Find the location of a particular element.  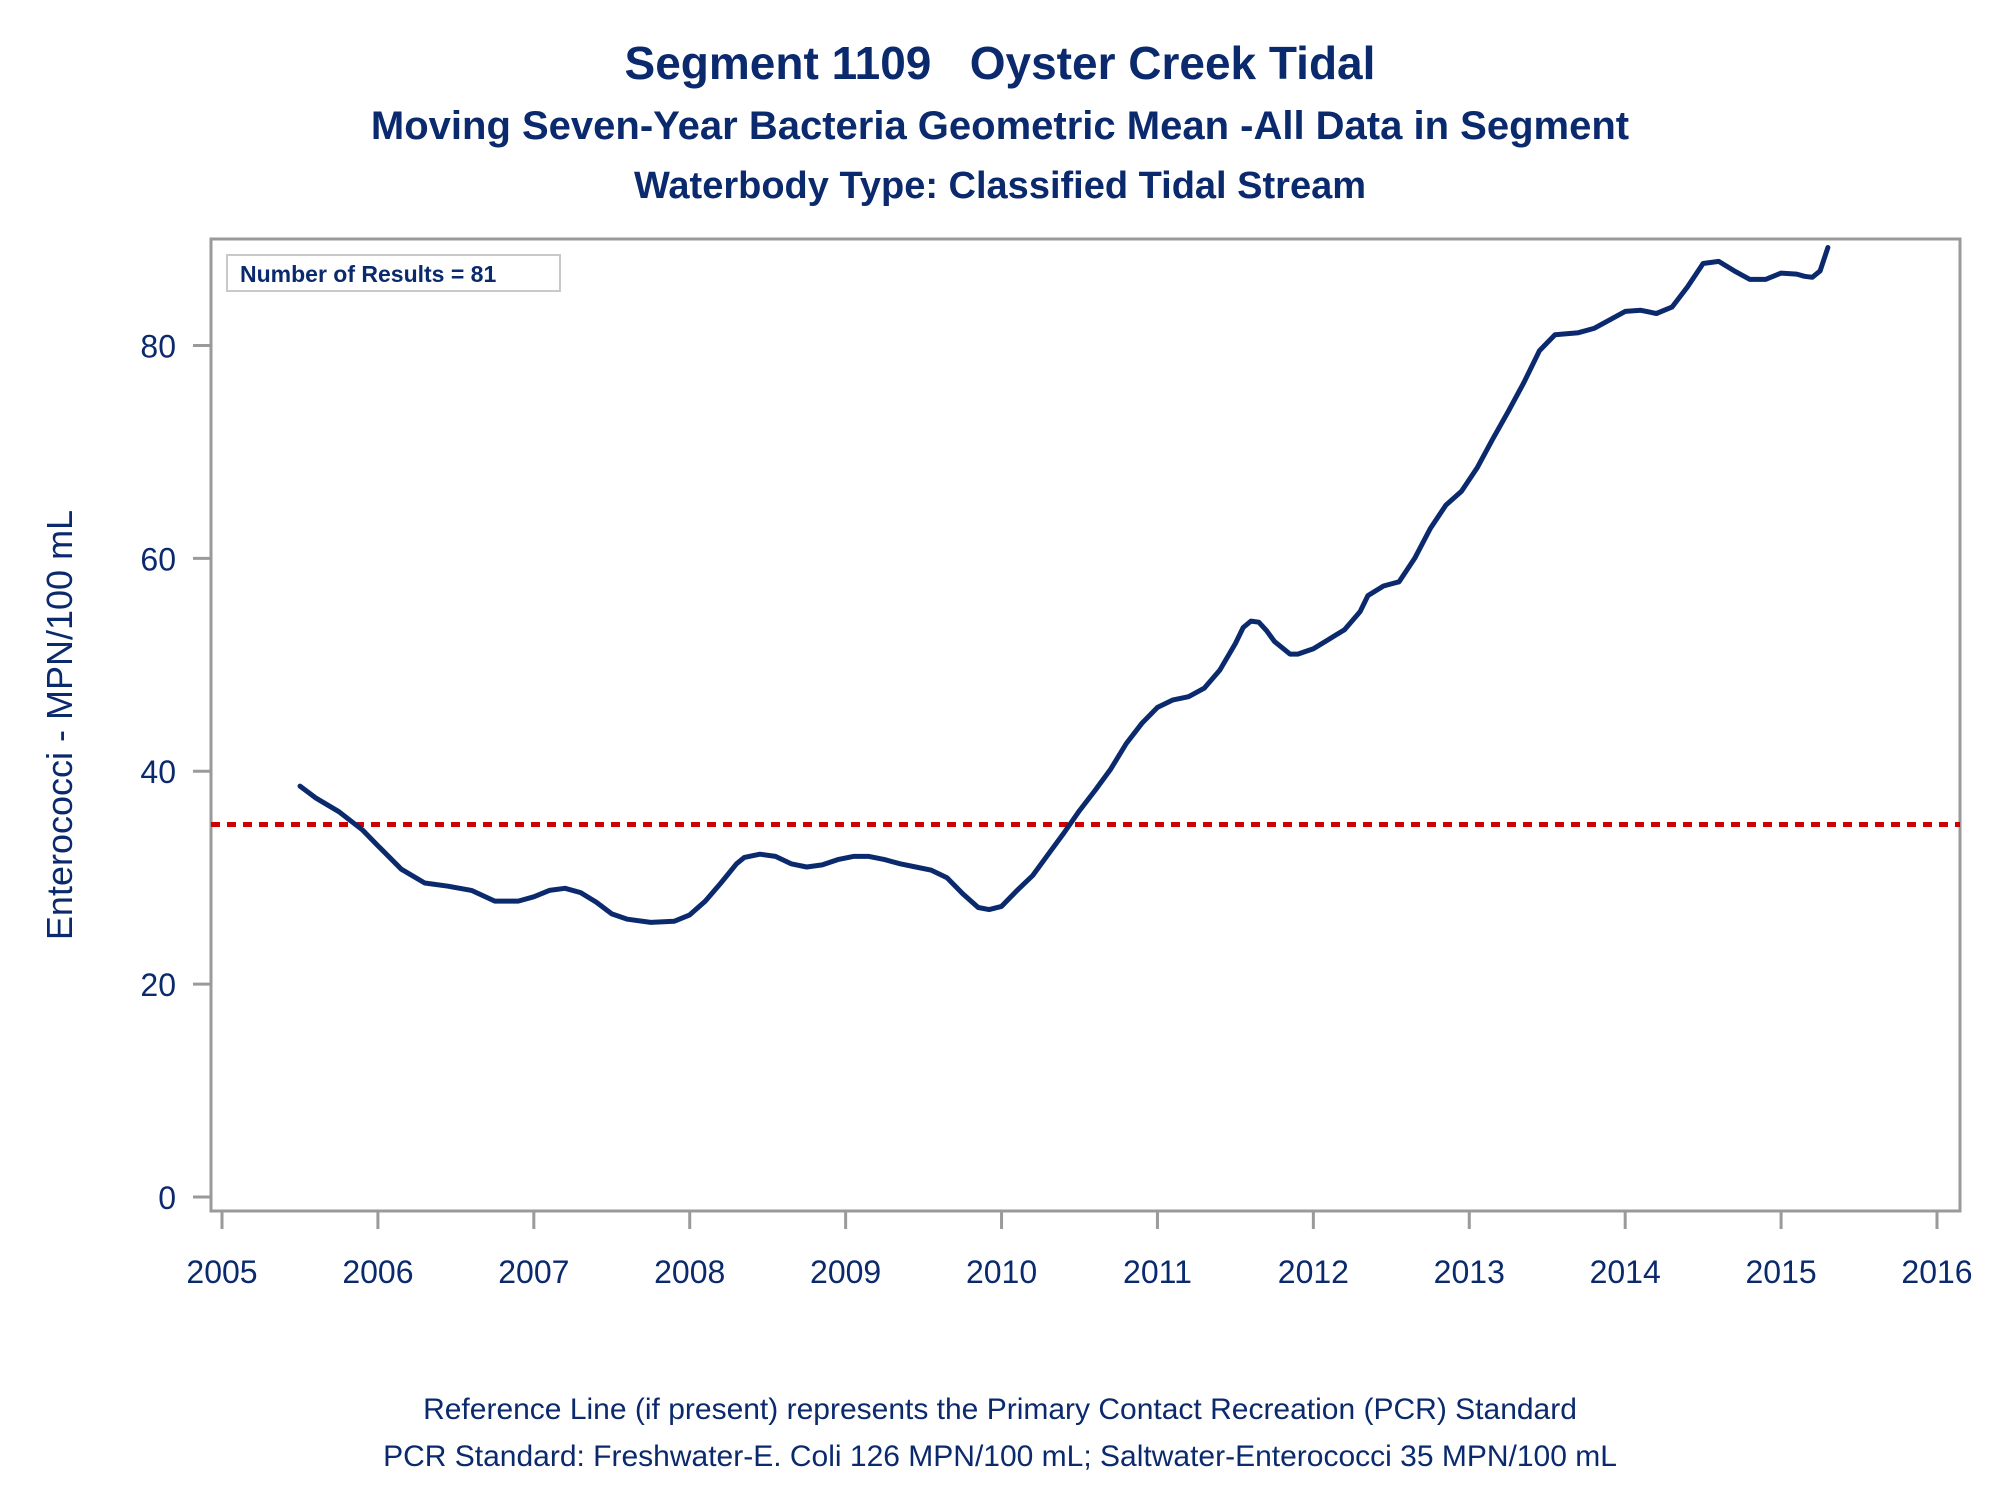

chart-title: Segment 1109 Oyster Creek Tidal is located at coordinates (1000, 63).